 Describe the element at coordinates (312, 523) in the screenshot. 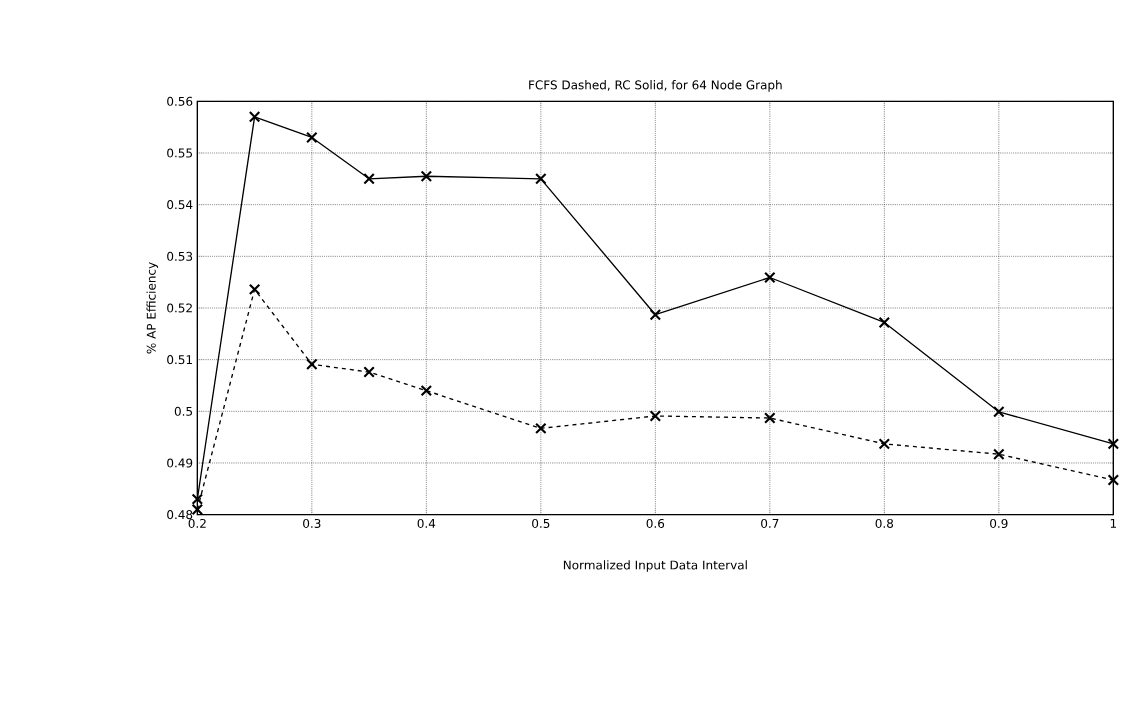

I see `x-tick-label: 0.3` at that location.